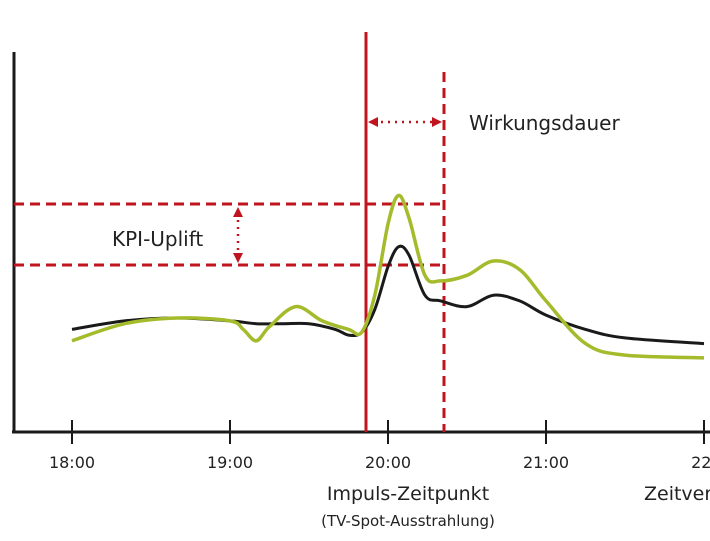 The height and width of the screenshot is (541, 710). I want to click on x-tick-label: 20:00, so click(388, 462).